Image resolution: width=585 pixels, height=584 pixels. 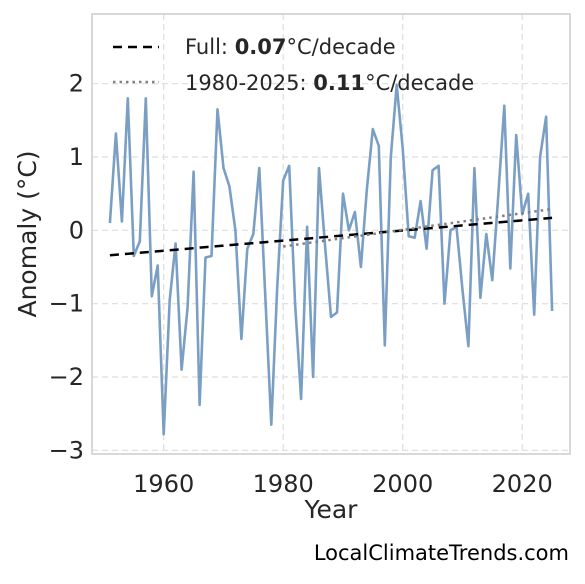 I want to click on legend-recent-unit: °C/decade, so click(x=419, y=83).